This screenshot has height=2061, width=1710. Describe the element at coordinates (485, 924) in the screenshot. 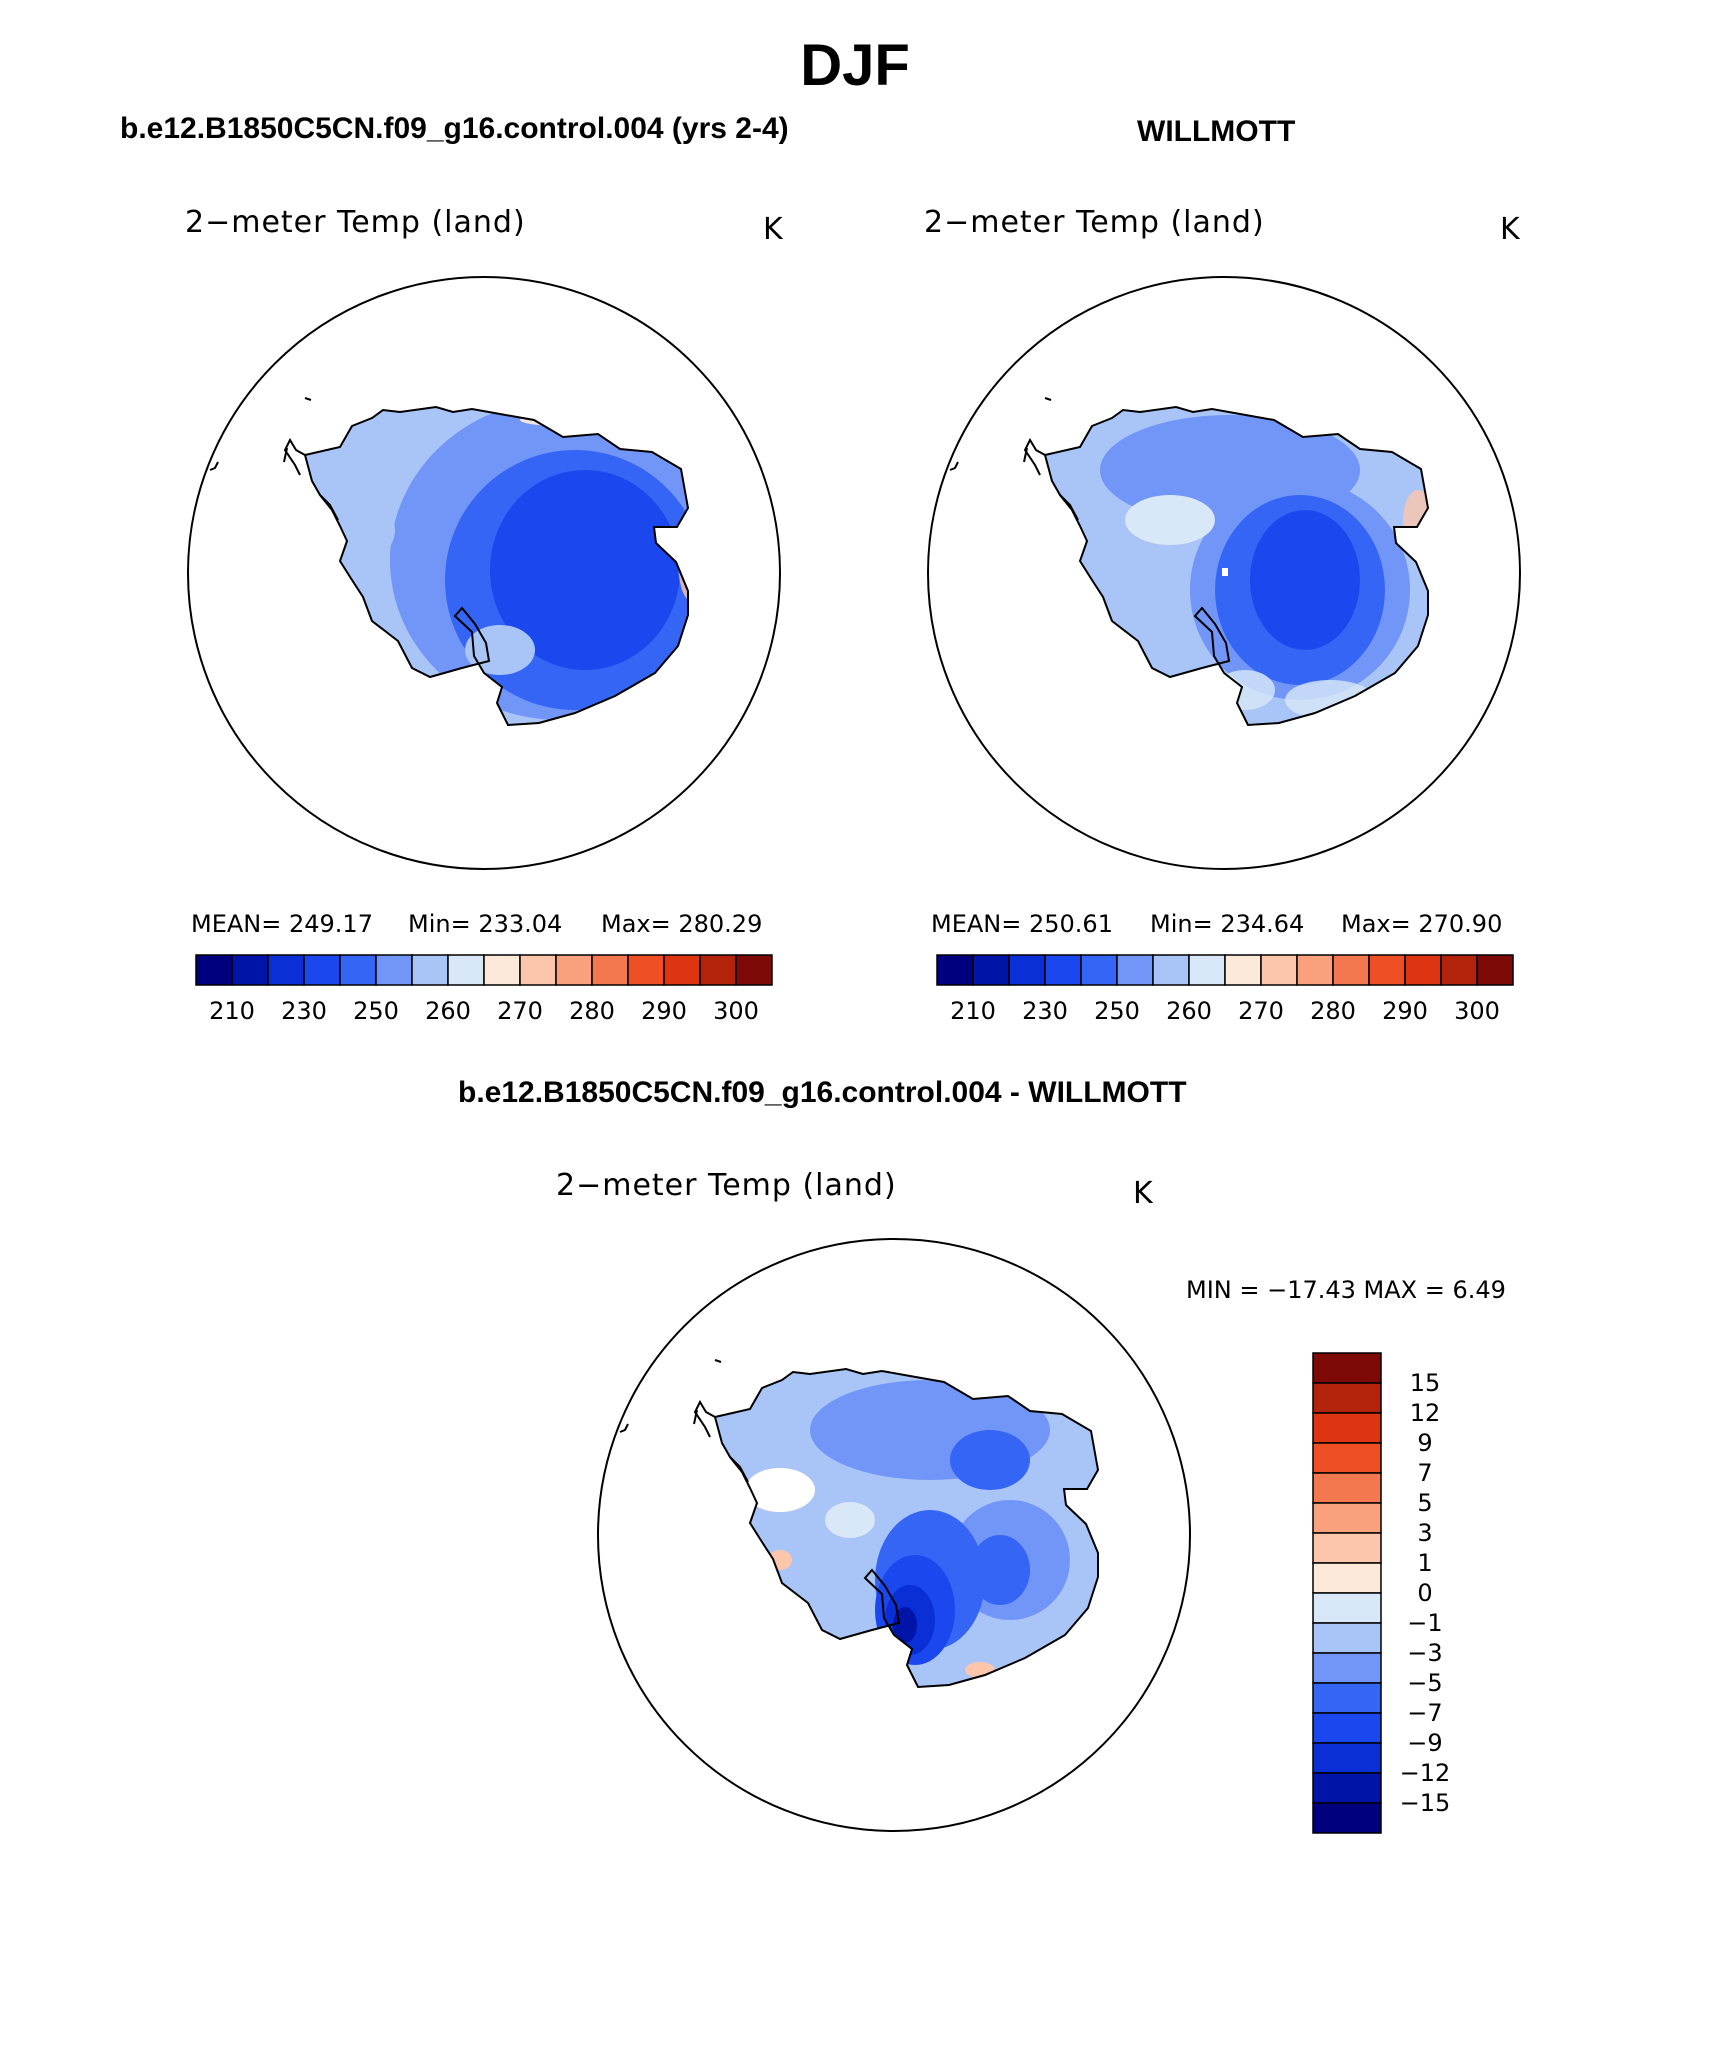

I see `model-min-stat: Min= 233.04` at that location.